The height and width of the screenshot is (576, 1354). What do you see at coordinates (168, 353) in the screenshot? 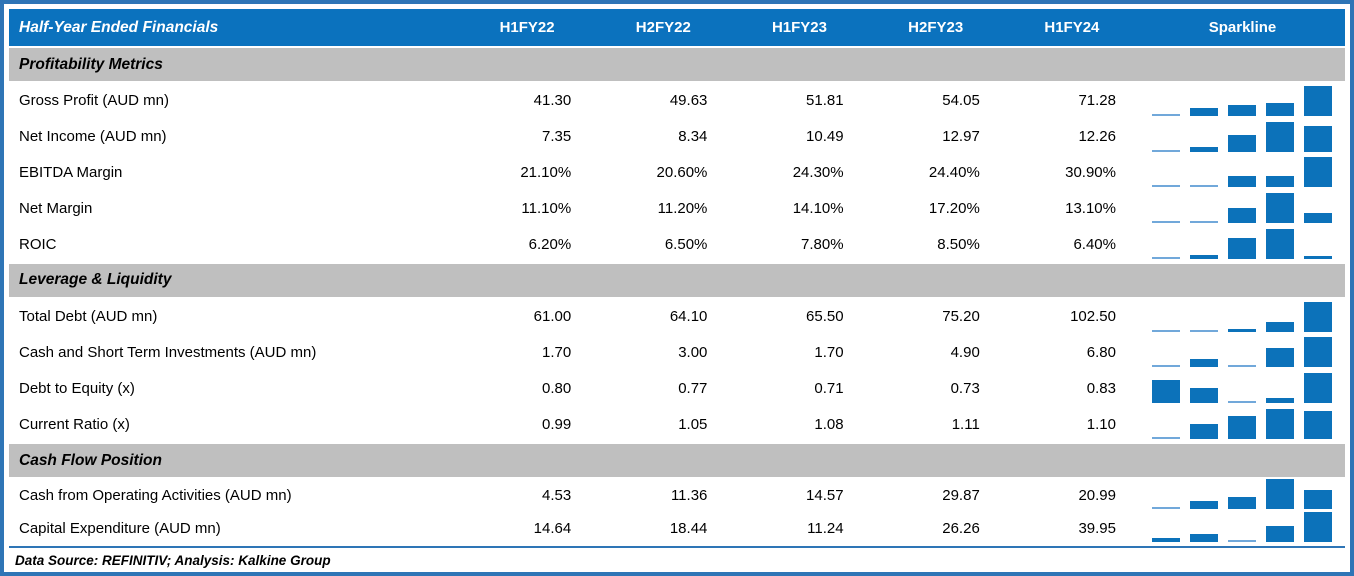
I see `row-label: Cash and Short Term Investments (AUD mn)` at bounding box center [168, 353].